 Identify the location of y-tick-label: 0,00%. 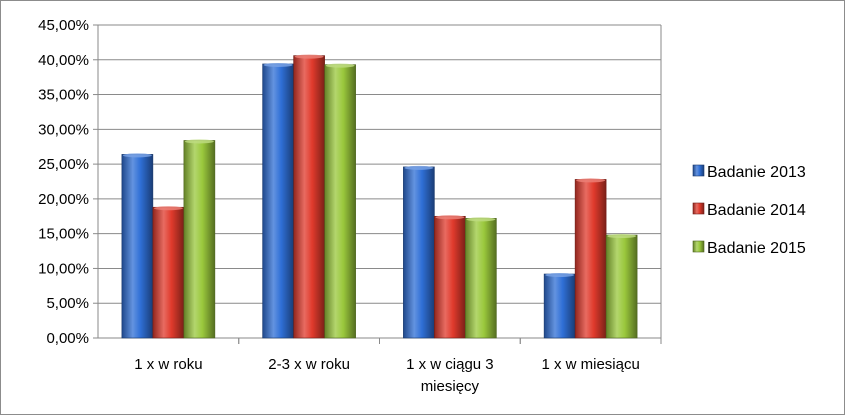
(67, 338).